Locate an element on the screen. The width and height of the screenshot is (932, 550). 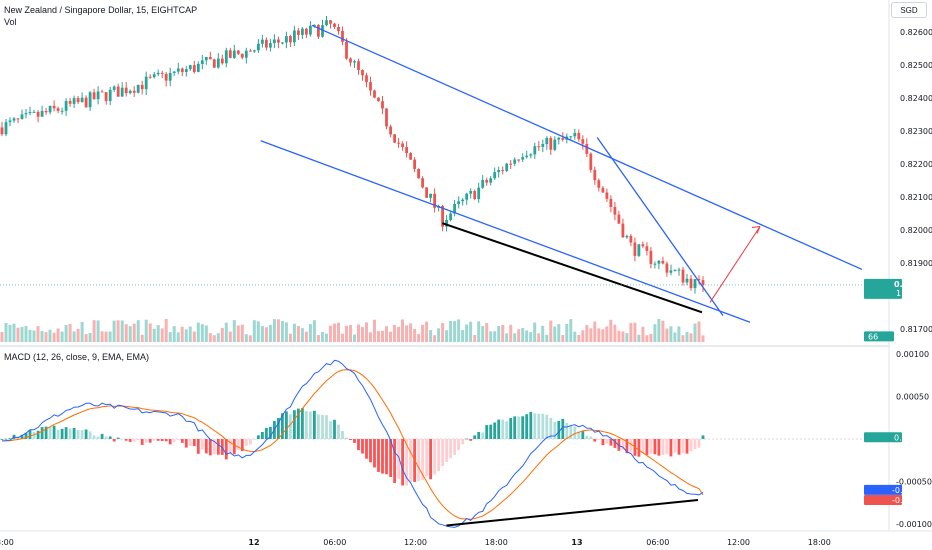
macd-divergence-line is located at coordinates (572, 513).